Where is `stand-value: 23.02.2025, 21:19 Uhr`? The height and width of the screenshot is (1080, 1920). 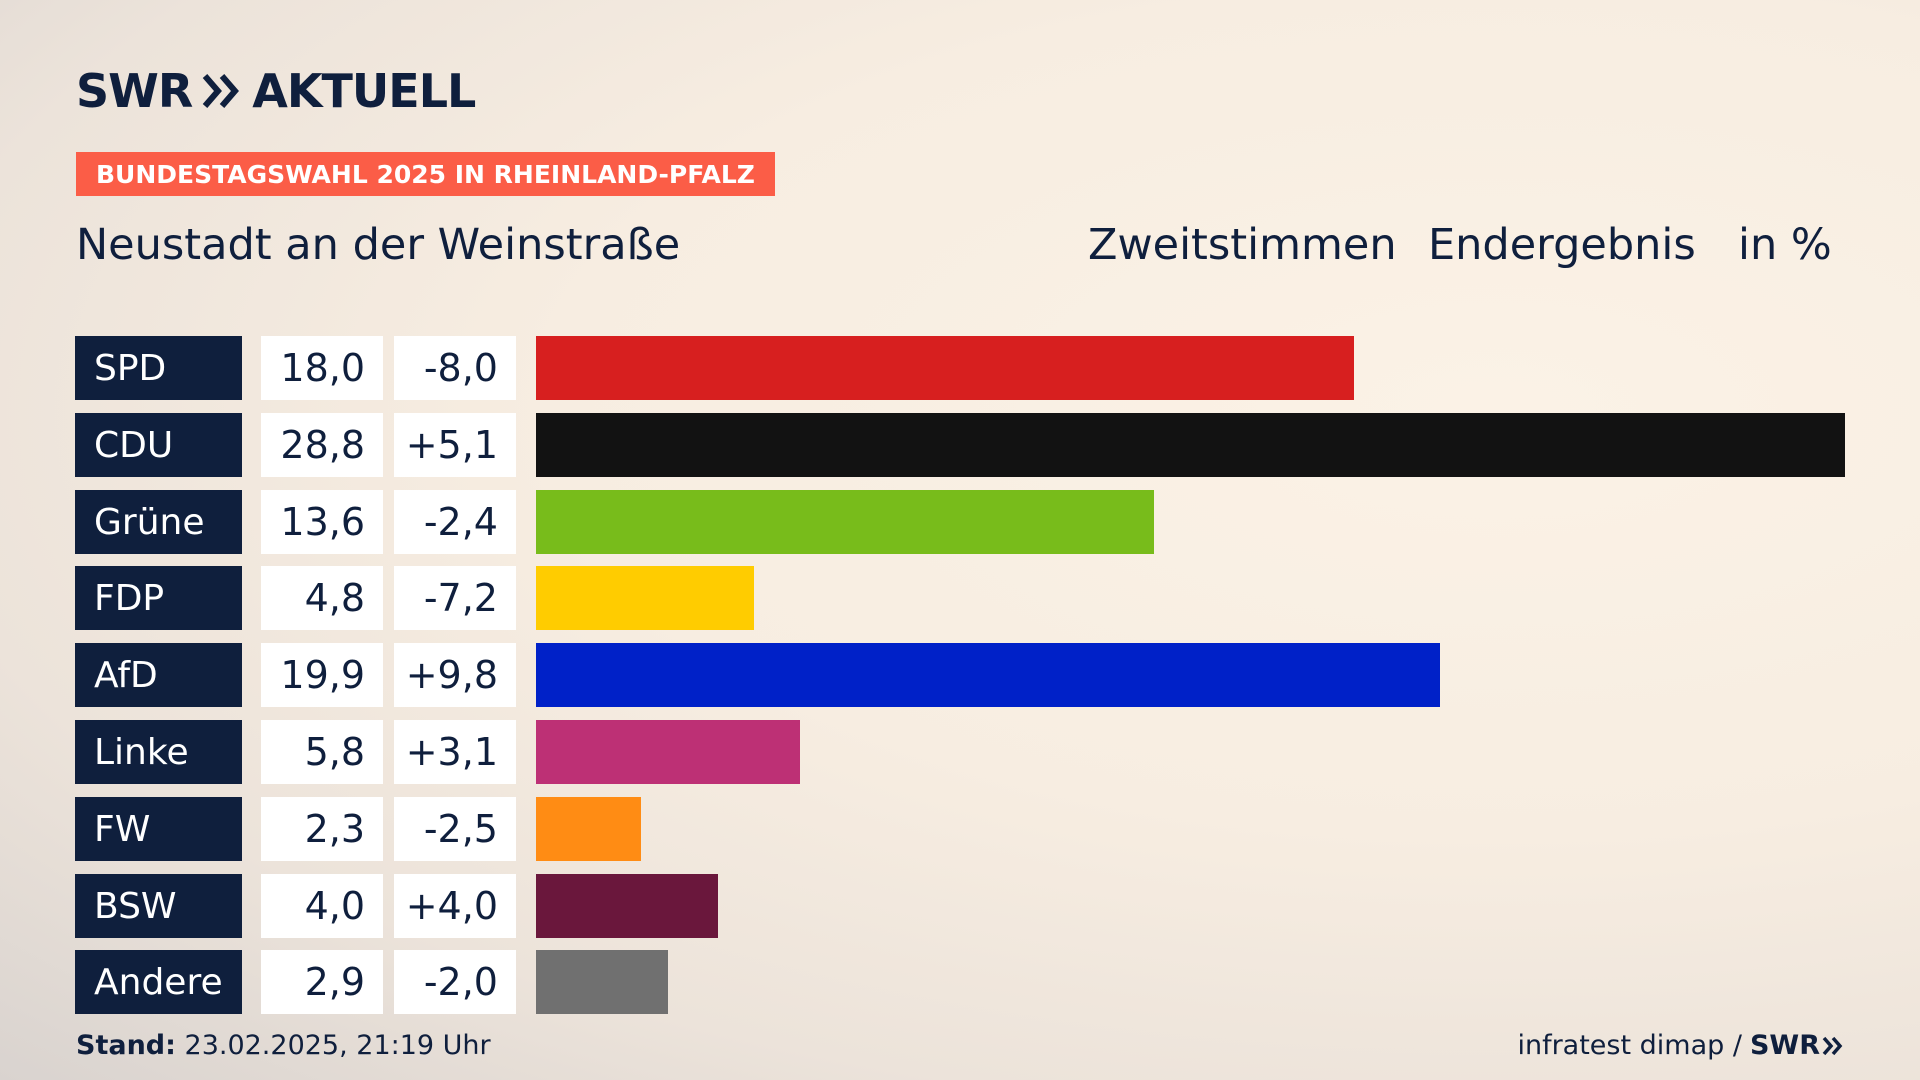
stand-value: 23.02.2025, 21:19 Uhr is located at coordinates (337, 1045).